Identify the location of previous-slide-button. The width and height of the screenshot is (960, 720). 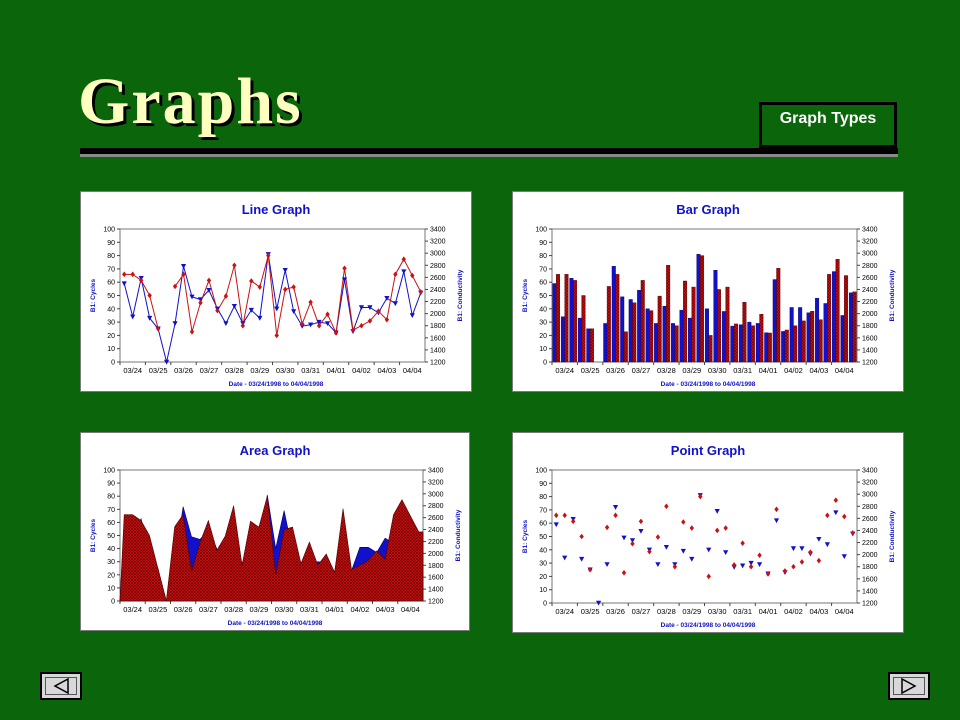
(61, 686).